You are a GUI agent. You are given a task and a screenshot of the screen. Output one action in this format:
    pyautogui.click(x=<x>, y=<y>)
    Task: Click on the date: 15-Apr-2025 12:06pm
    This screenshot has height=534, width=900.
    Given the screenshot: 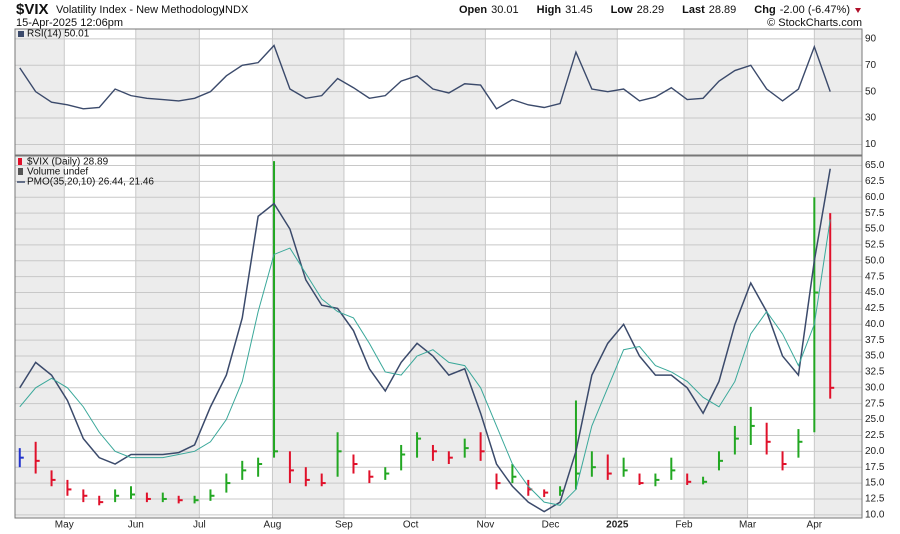 What is the action you would take?
    pyautogui.click(x=69, y=23)
    